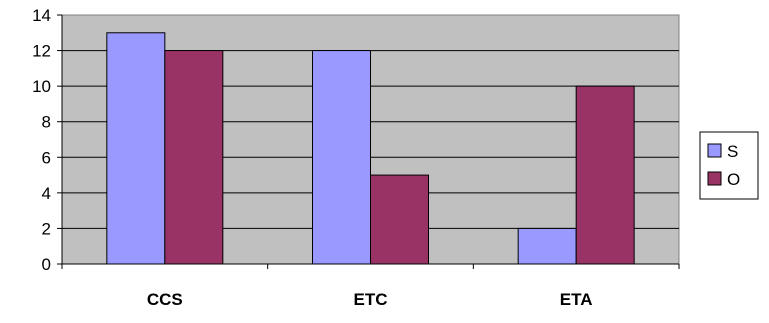 This screenshot has height=323, width=769. Describe the element at coordinates (733, 179) in the screenshot. I see `legend-label: O` at that location.